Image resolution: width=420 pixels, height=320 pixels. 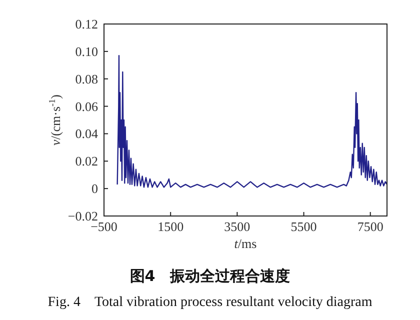 What do you see at coordinates (245, 243) in the screenshot?
I see `x-axis-title: t/ms` at bounding box center [245, 243].